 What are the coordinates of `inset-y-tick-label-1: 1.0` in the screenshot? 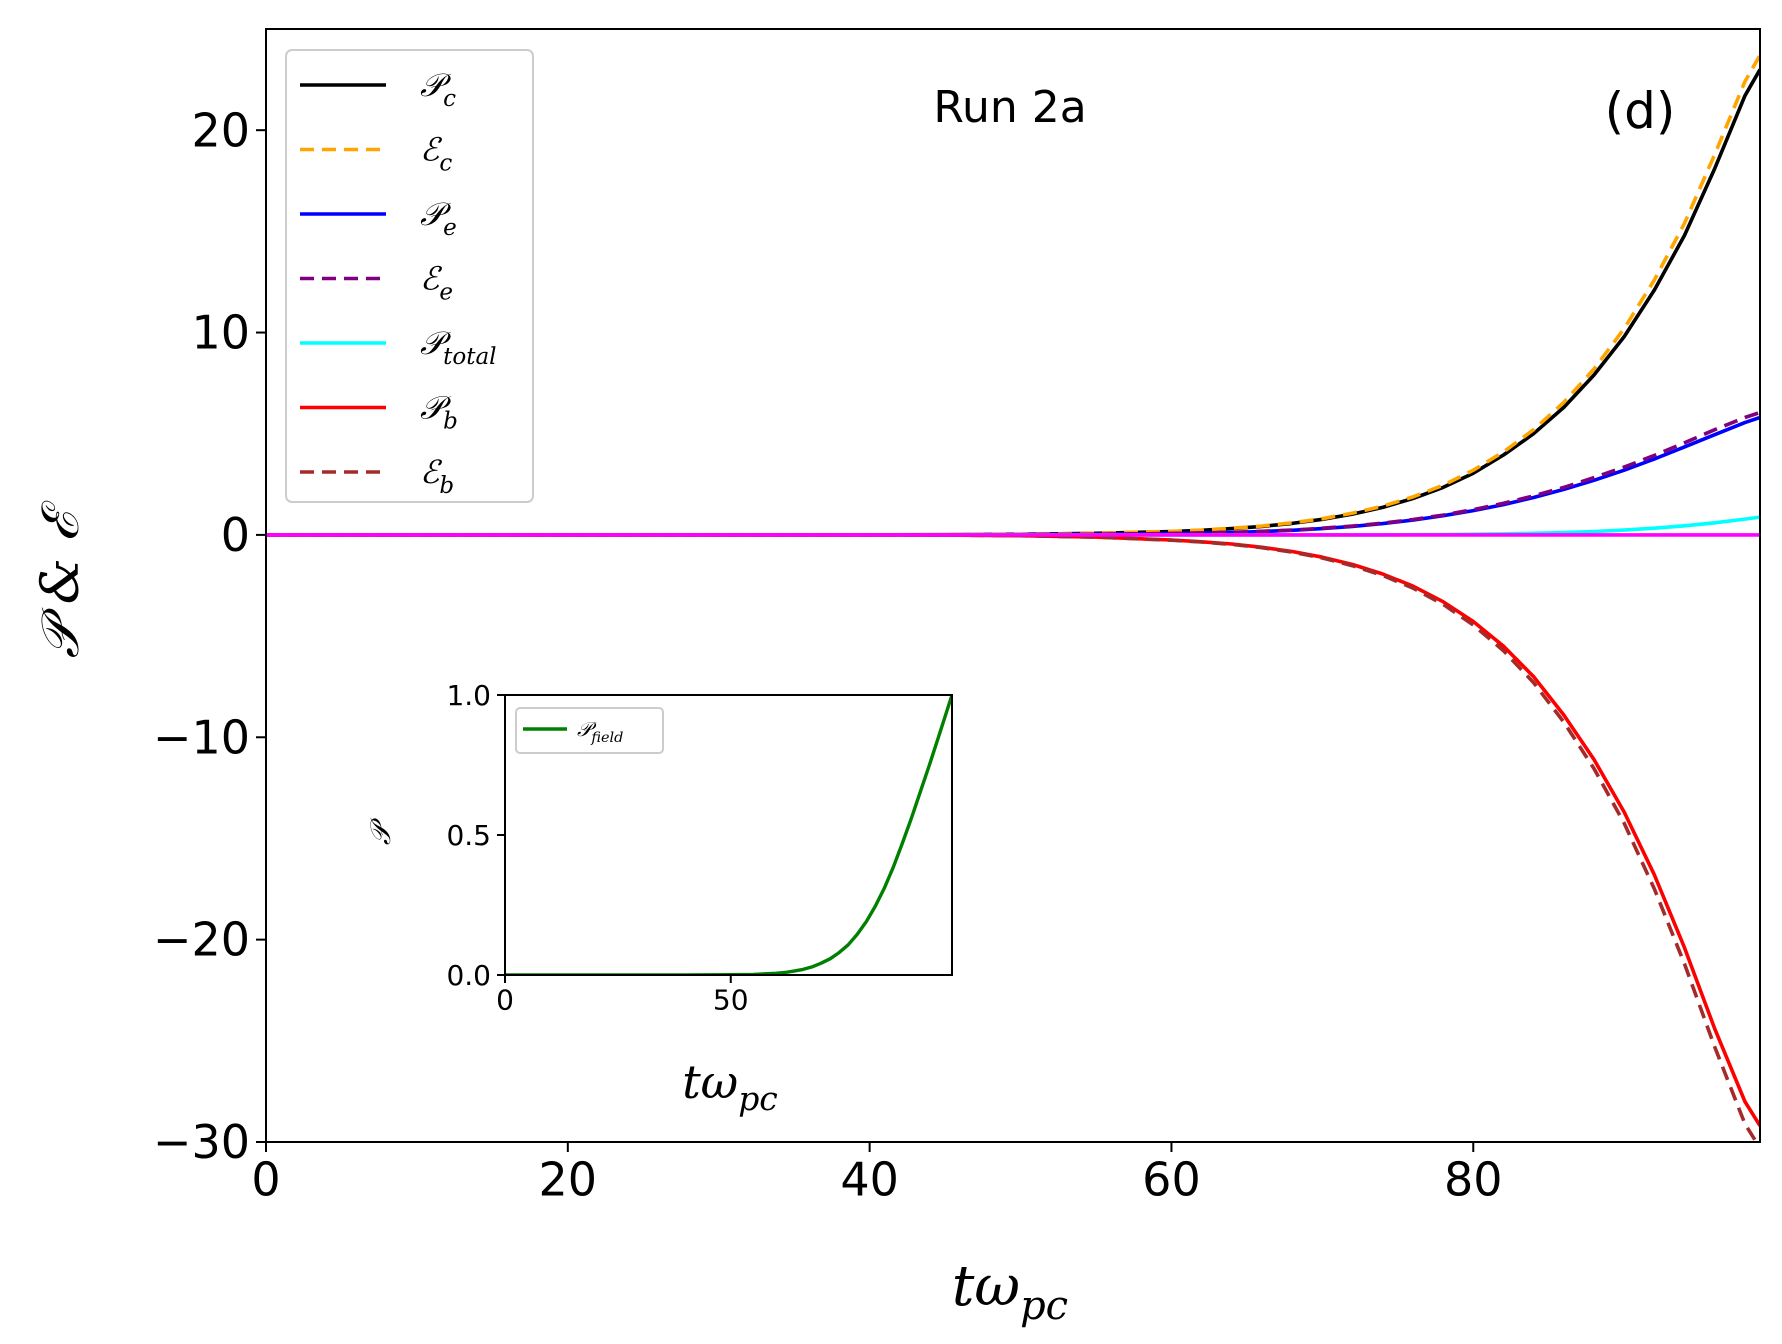 It's located at (468, 695).